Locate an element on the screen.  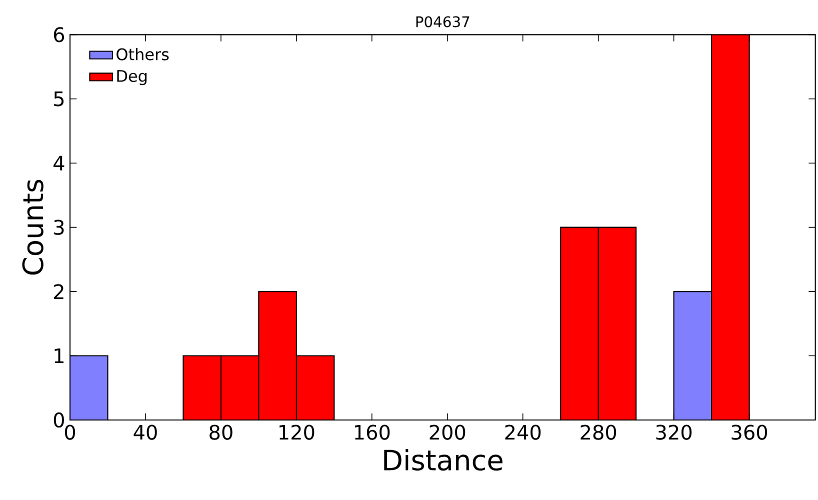
x-tick-label: 240 is located at coordinates (523, 432).